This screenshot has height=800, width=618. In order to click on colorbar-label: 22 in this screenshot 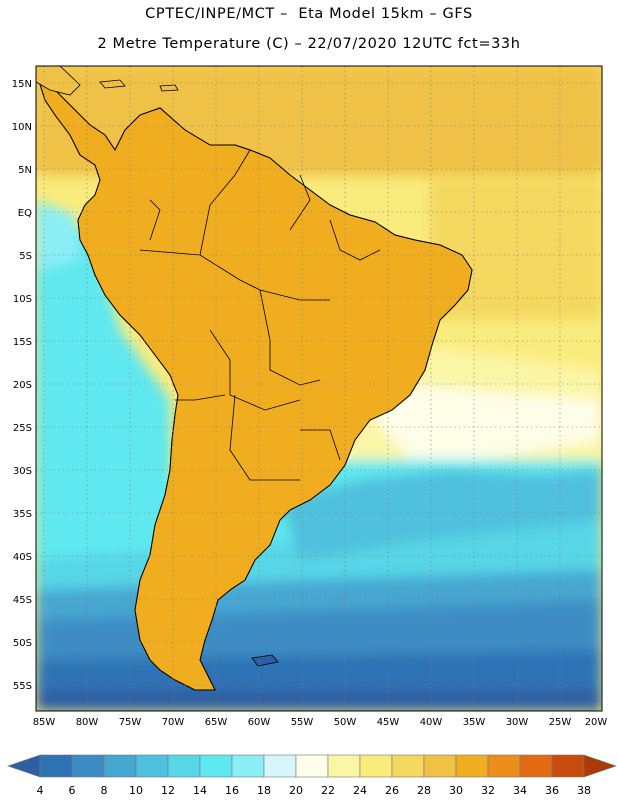, I will do `click(328, 790)`.